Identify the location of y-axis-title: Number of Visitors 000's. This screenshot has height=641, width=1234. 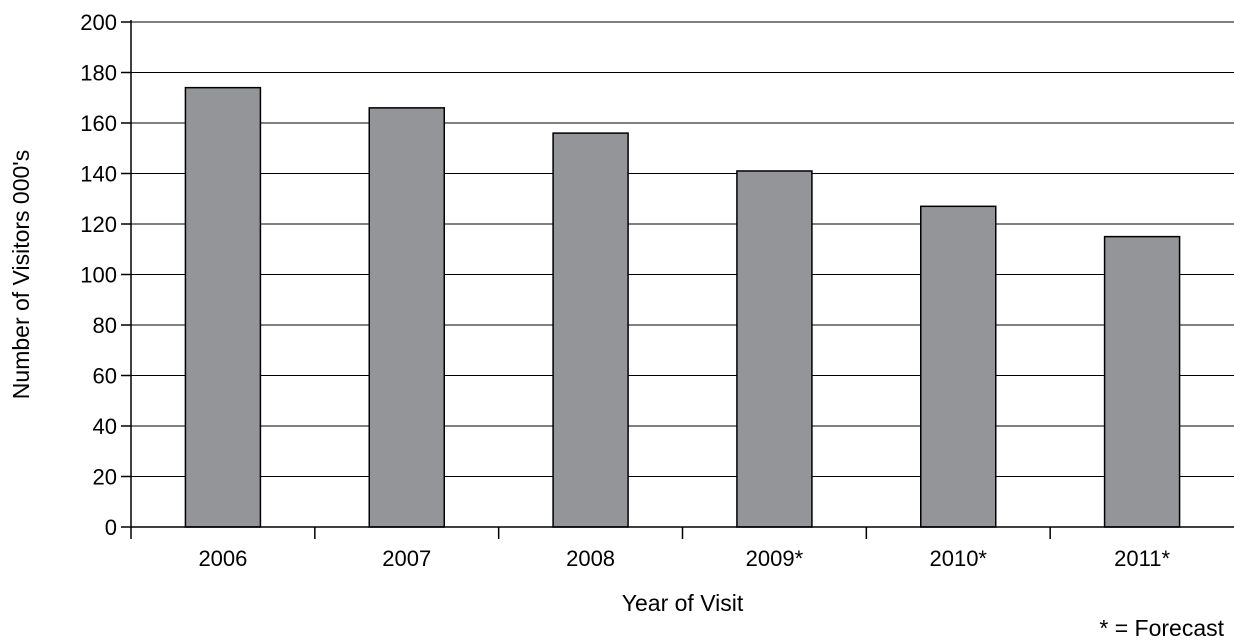
(21, 274).